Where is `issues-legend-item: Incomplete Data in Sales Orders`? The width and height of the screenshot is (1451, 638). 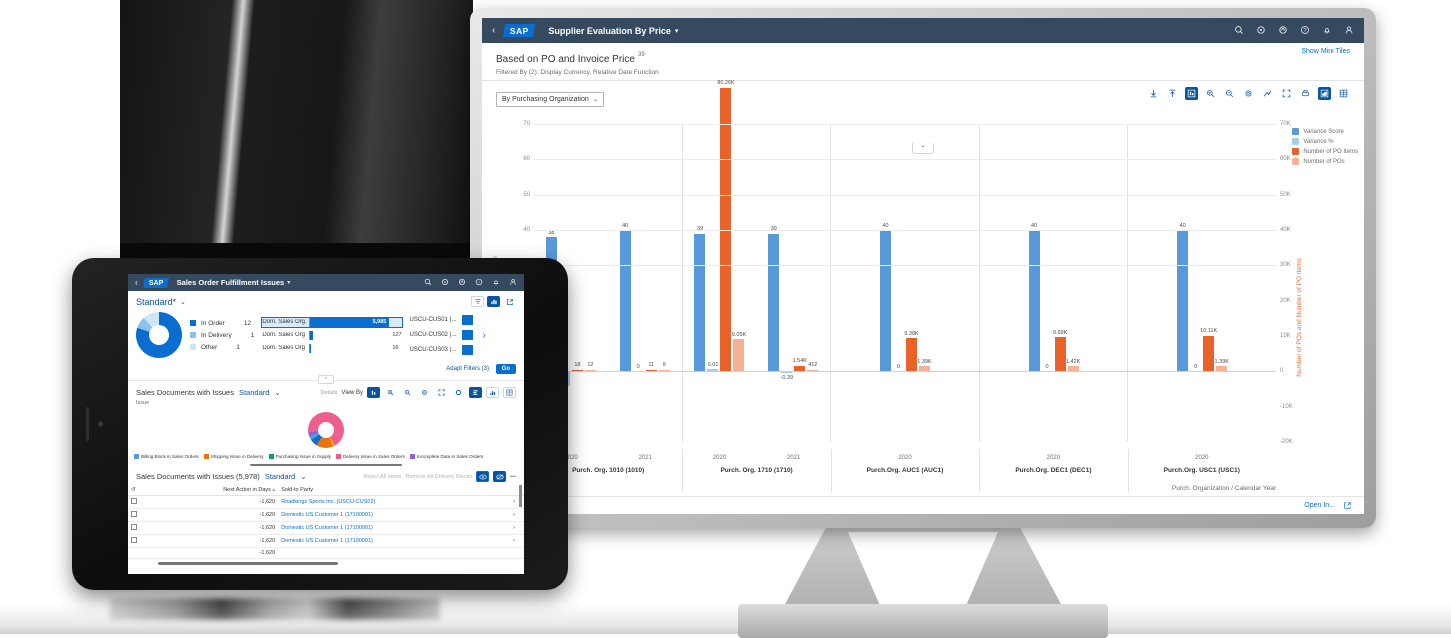 issues-legend-item: Incomplete Data in Sales Orders is located at coordinates (446, 456).